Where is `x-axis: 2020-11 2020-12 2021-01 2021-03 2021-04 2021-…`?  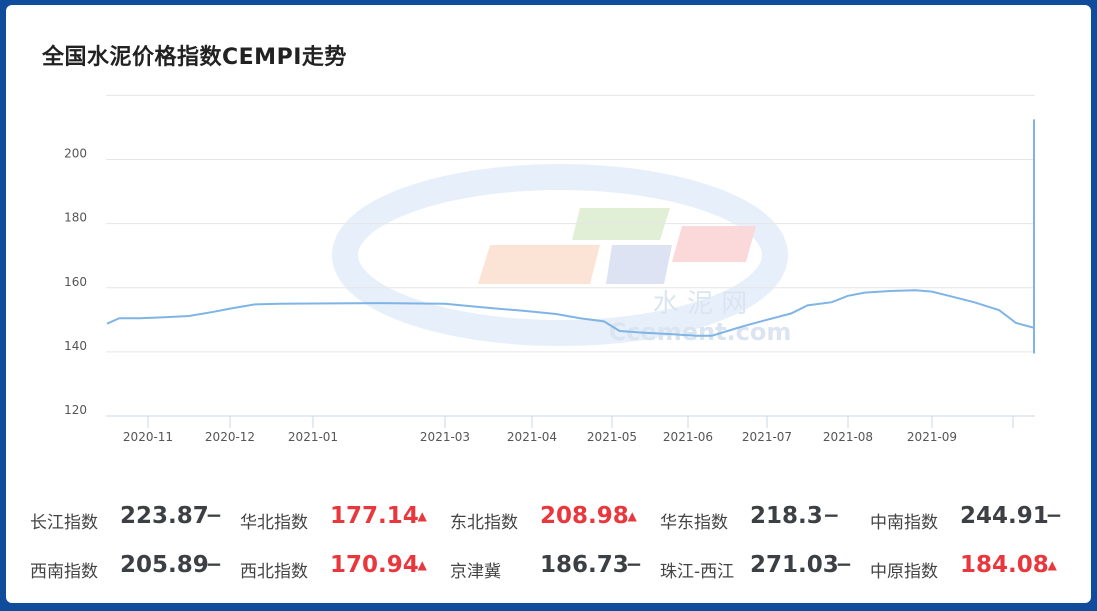 x-axis: 2020-11 2020-12 2021-01 2021-03 2021-04 2021-… is located at coordinates (568, 430).